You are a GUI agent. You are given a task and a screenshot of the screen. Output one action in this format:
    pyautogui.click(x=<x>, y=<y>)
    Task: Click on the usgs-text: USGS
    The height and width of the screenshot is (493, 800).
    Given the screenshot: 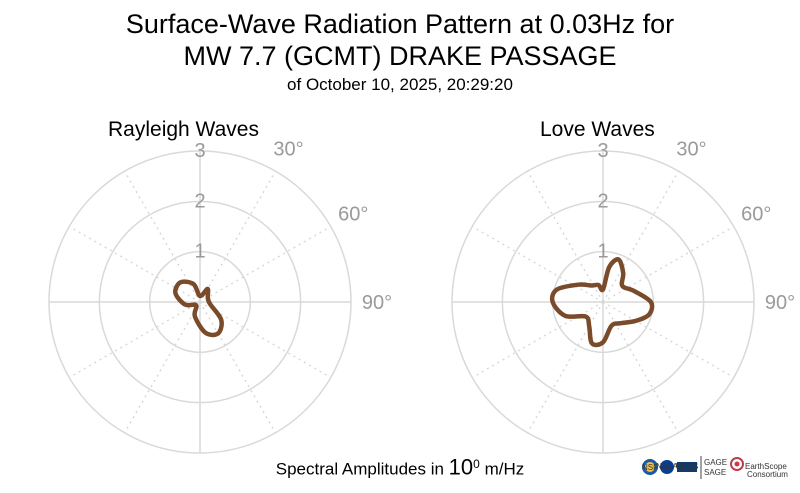 What is the action you would take?
    pyautogui.click(x=687, y=466)
    